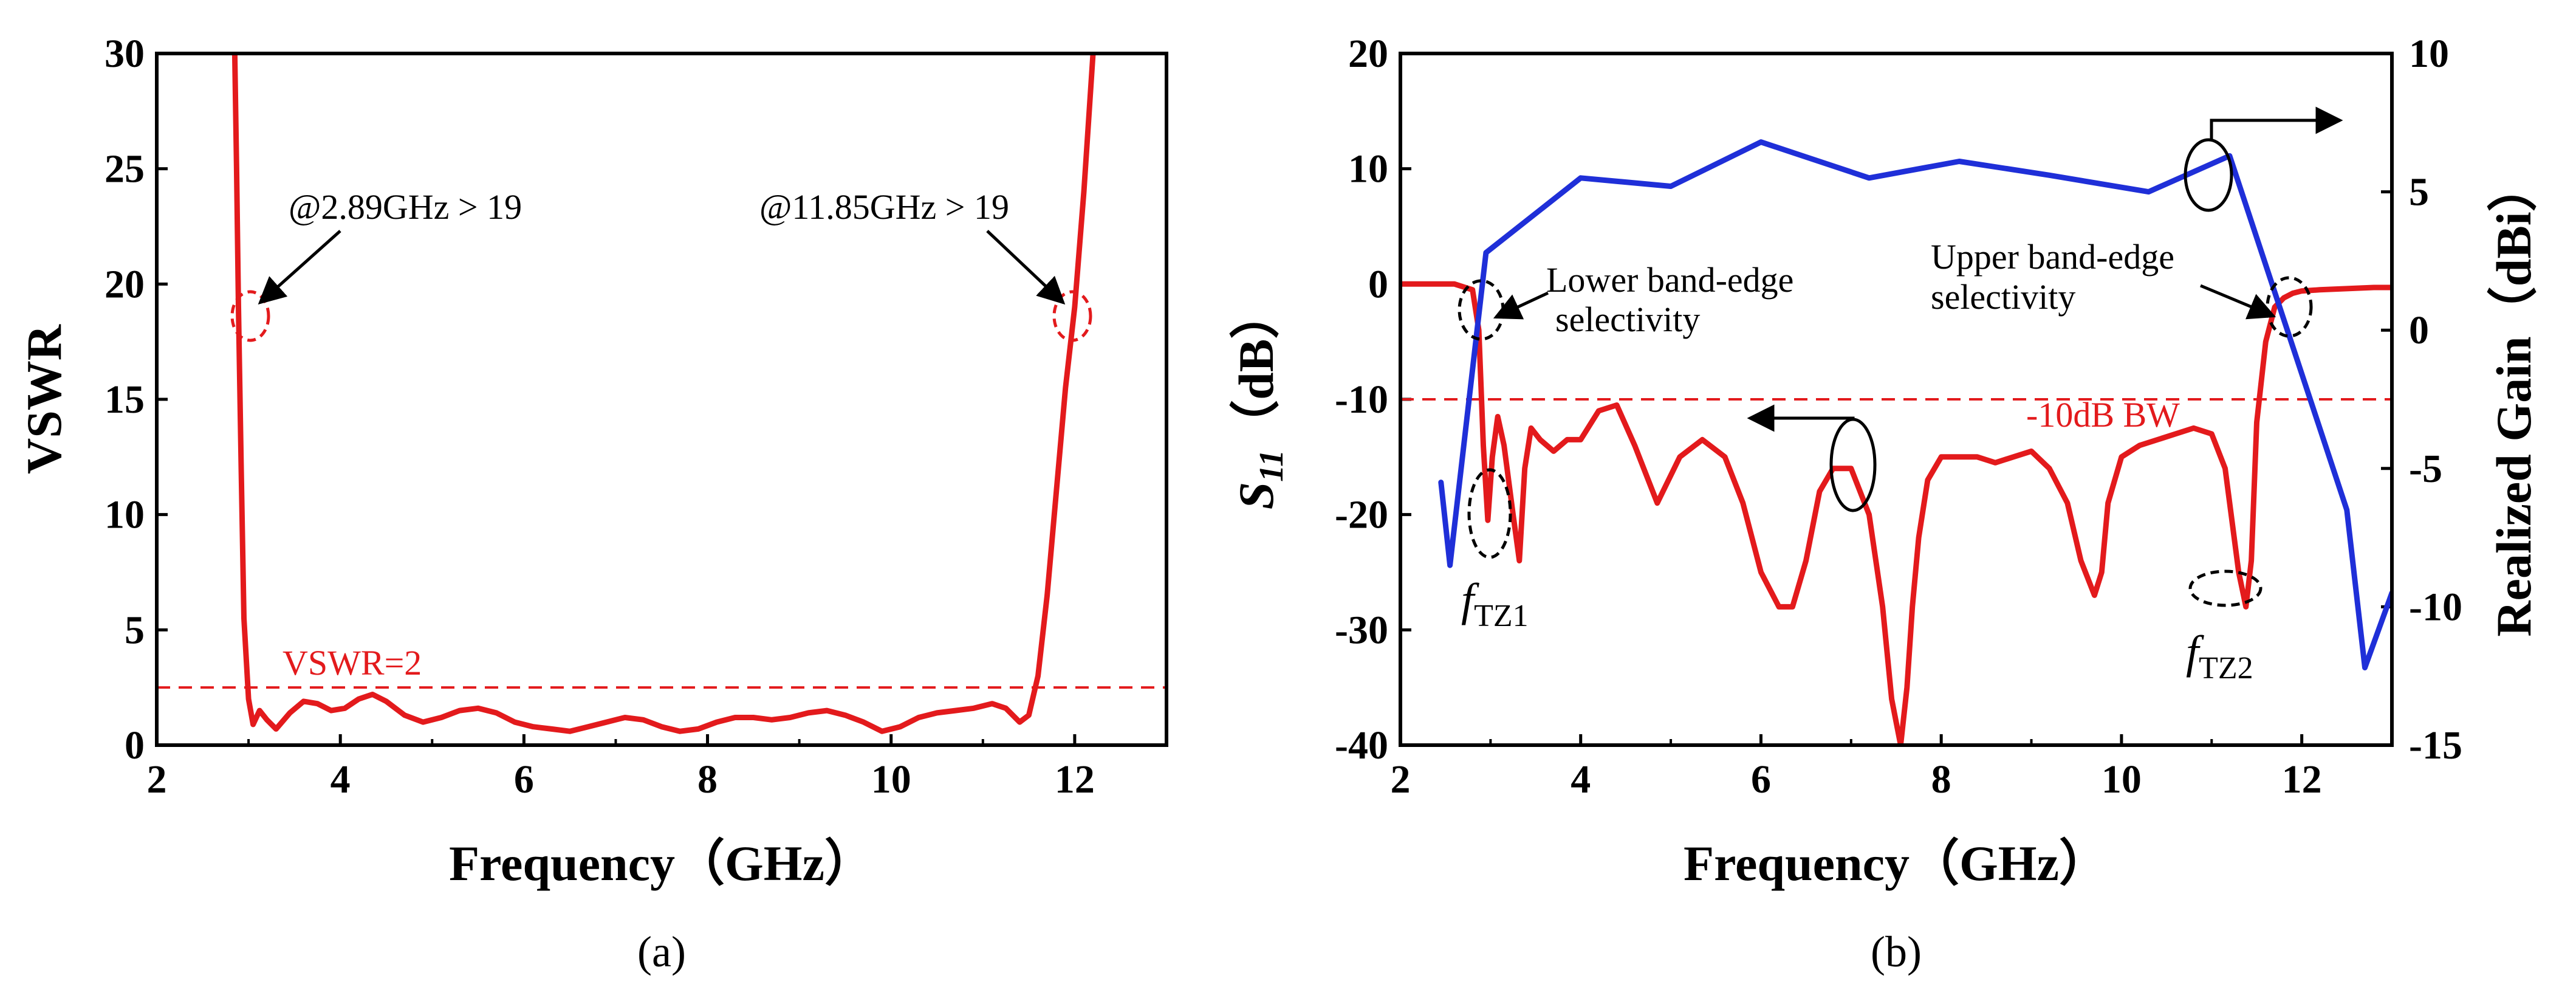 The image size is (2576, 984). What do you see at coordinates (135, 745) in the screenshot?
I see `chart-a-y-tick-label: 0` at bounding box center [135, 745].